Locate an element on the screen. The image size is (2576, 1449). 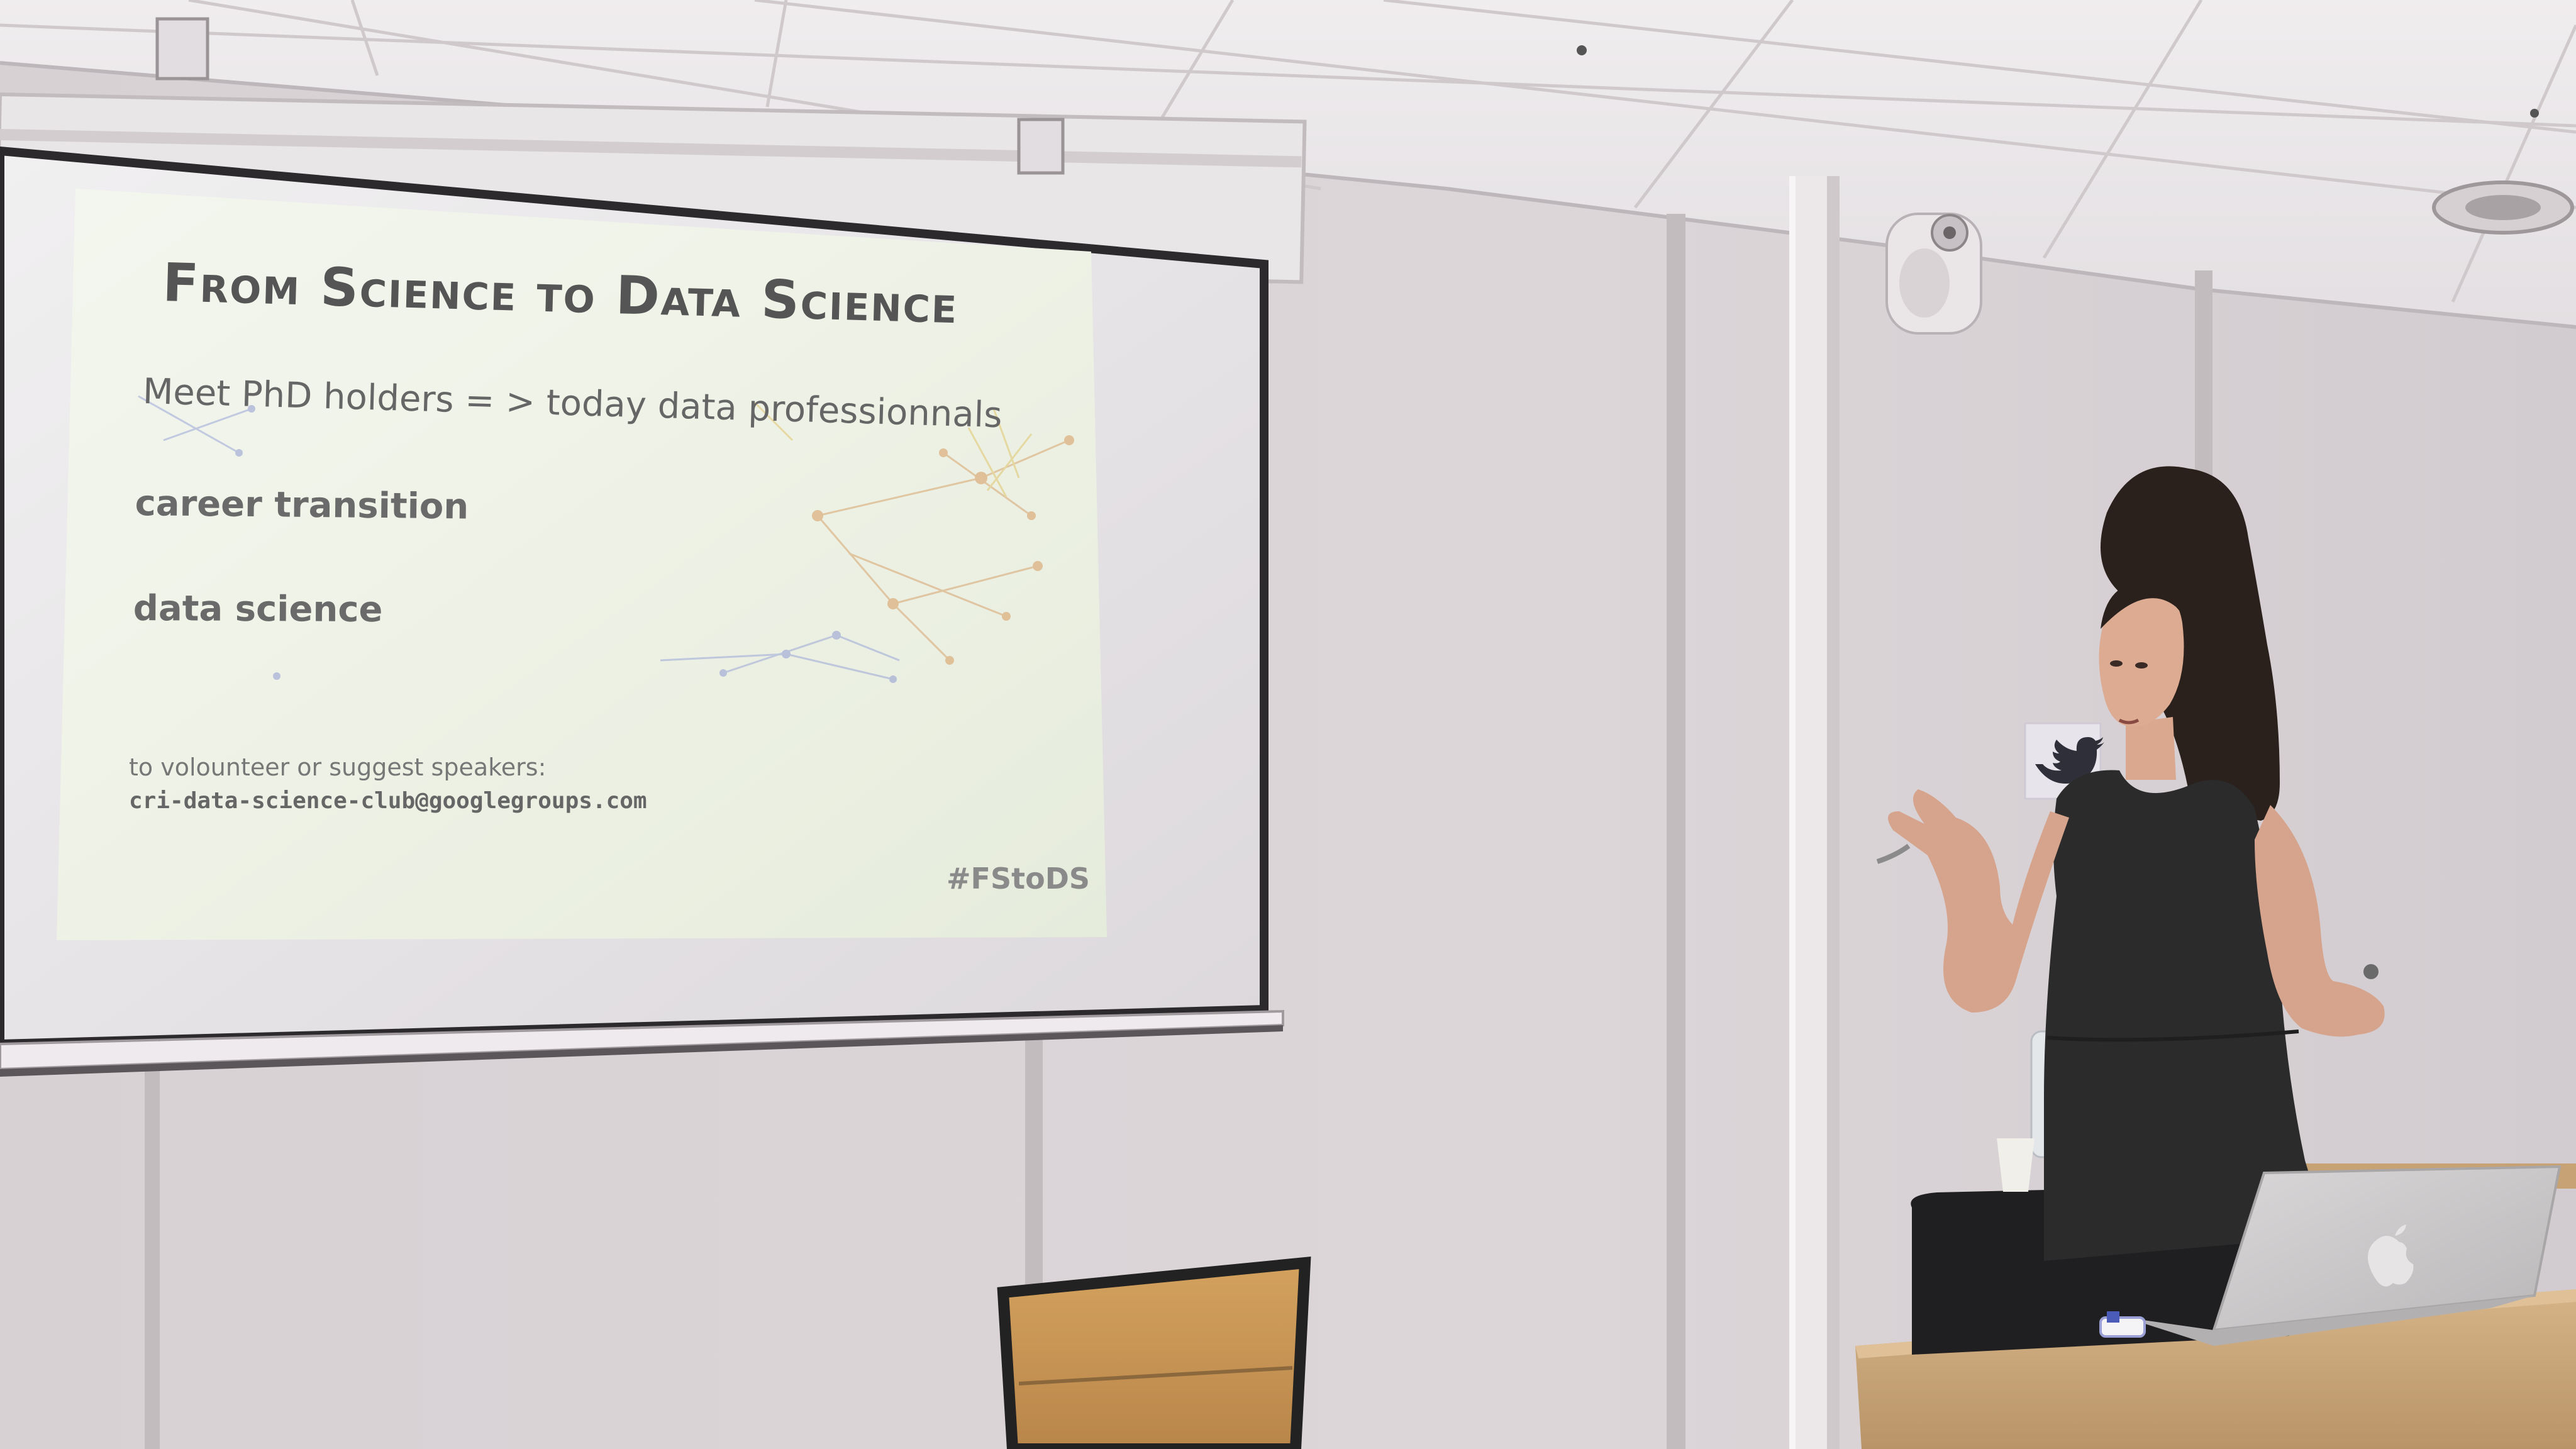
slide-contact-email: cri-data-science-club@googlegroups.com is located at coordinates (388, 801).